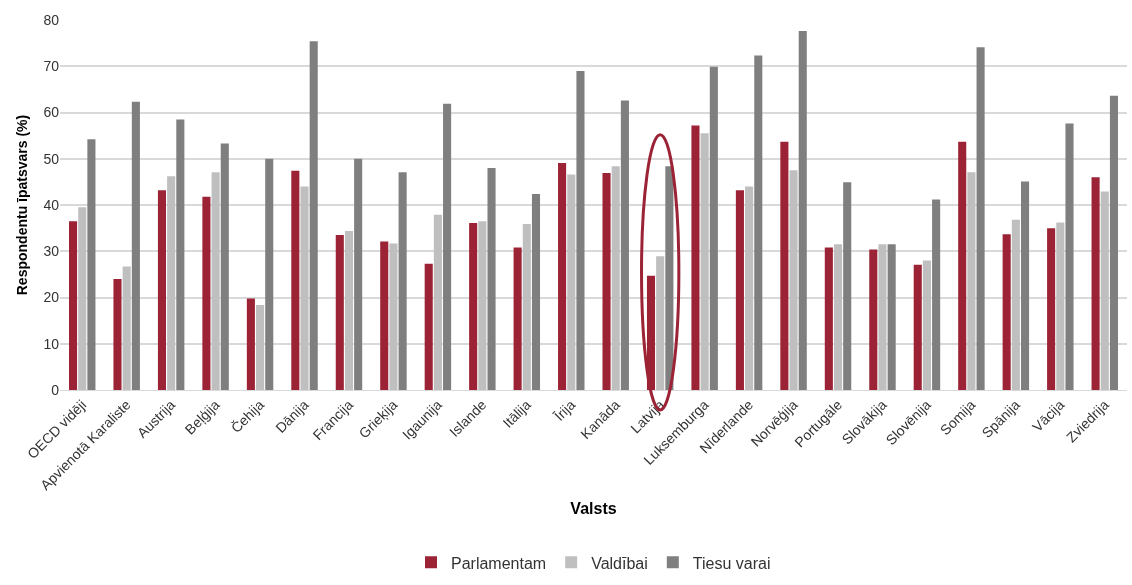  I want to click on y-tick-label: 10, so click(51, 343).